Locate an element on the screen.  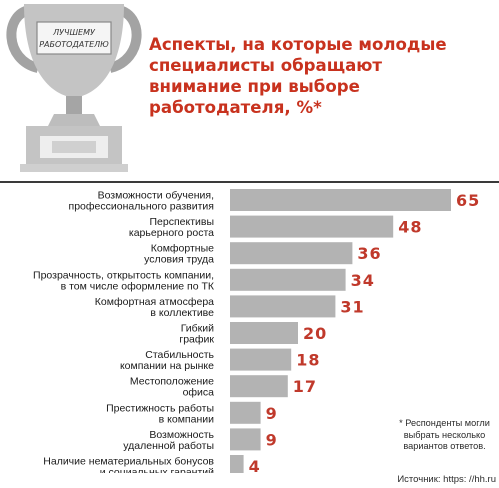
category-label: карьерного роста is located at coordinates (171, 233).